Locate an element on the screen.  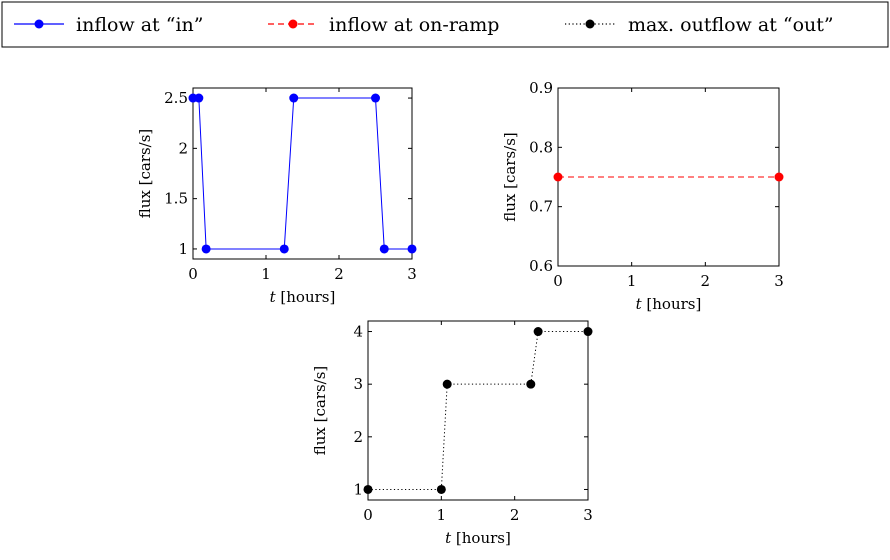
legend-entry-2: inflow at on-ramp is located at coordinates (383, 25).